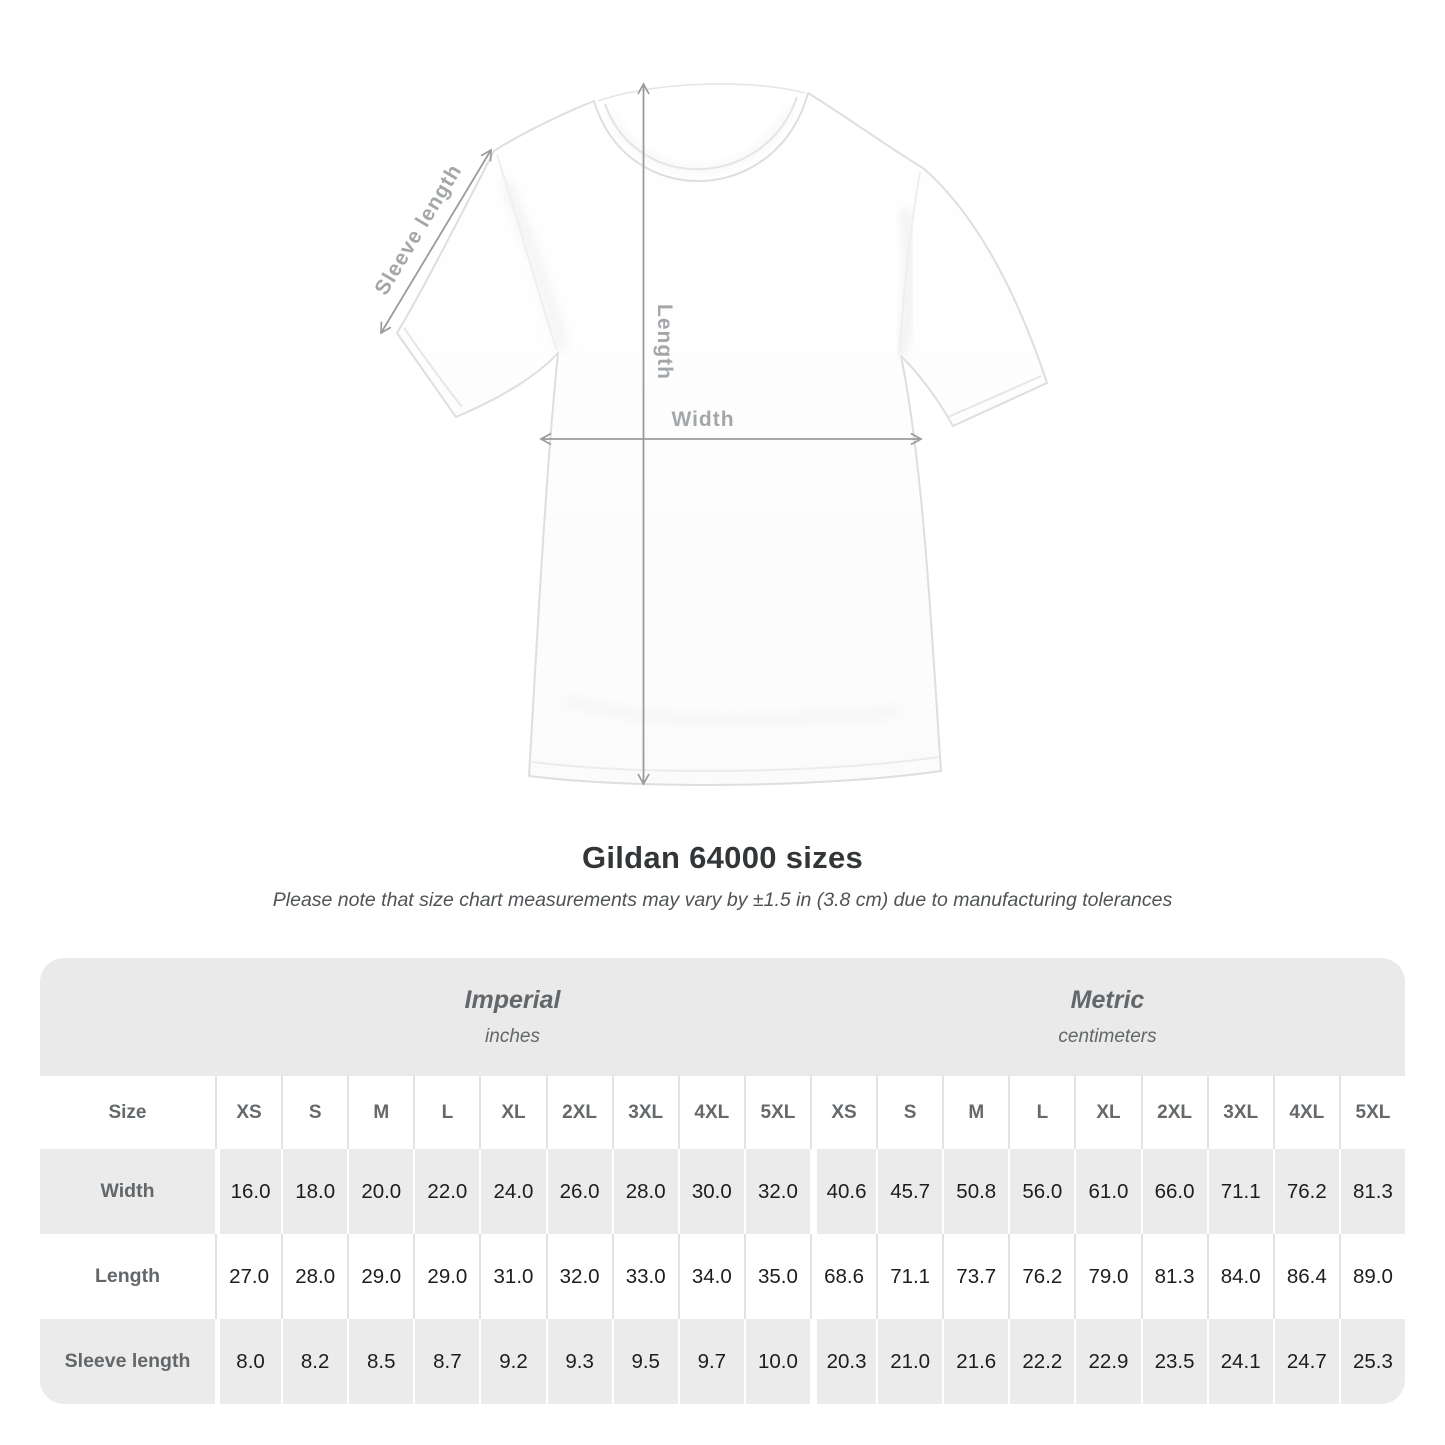  I want to click on metric-value-cell: 66.0, so click(1173, 1191).